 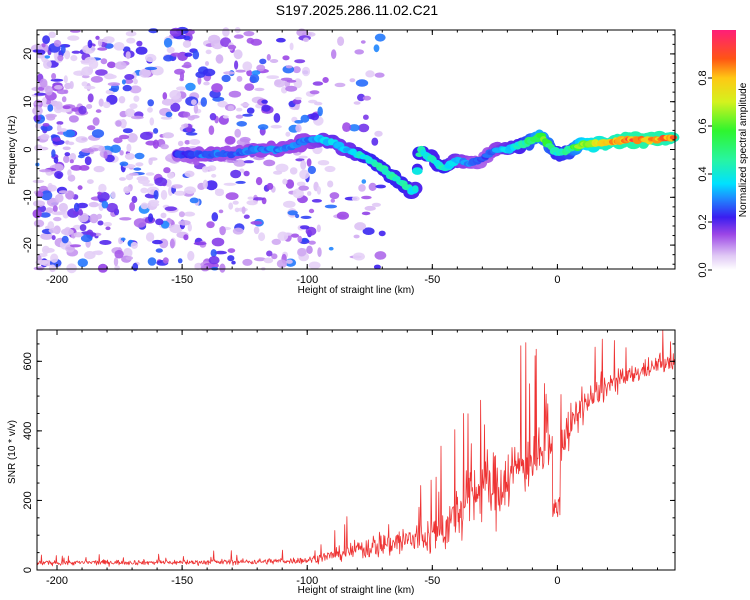 I want to click on colorbar-gradient, so click(x=724, y=150).